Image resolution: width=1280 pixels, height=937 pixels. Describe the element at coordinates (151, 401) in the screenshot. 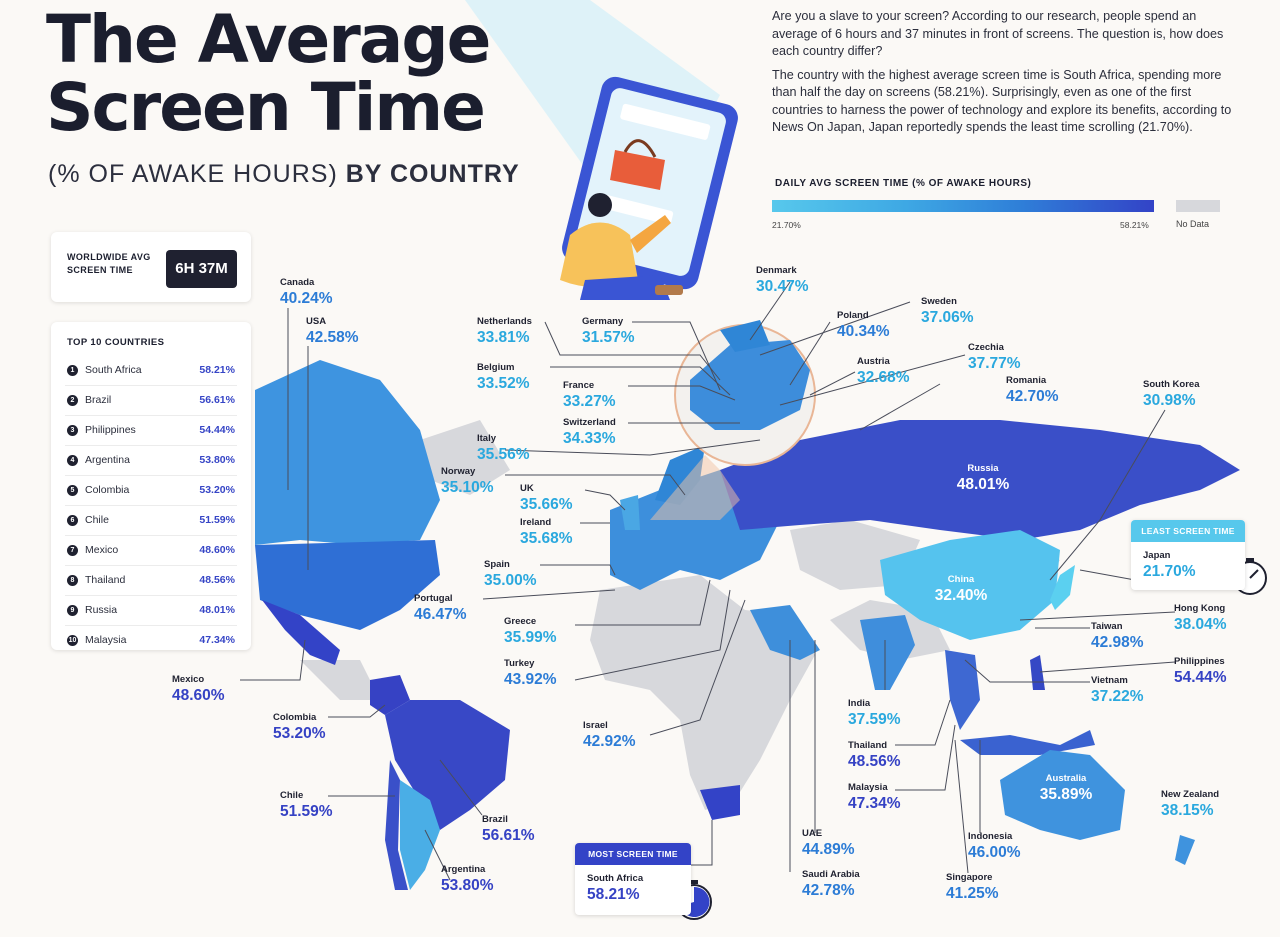

I see `list-item: 2 Brazil 56.61%` at that location.